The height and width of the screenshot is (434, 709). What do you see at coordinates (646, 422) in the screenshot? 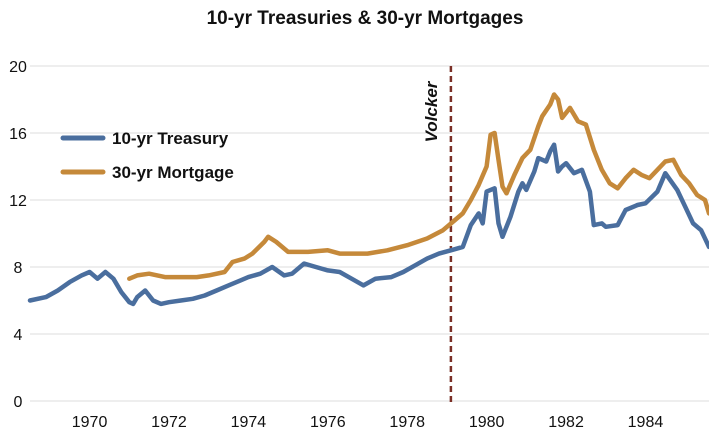
I see `x-tick-label: 1984` at bounding box center [646, 422].